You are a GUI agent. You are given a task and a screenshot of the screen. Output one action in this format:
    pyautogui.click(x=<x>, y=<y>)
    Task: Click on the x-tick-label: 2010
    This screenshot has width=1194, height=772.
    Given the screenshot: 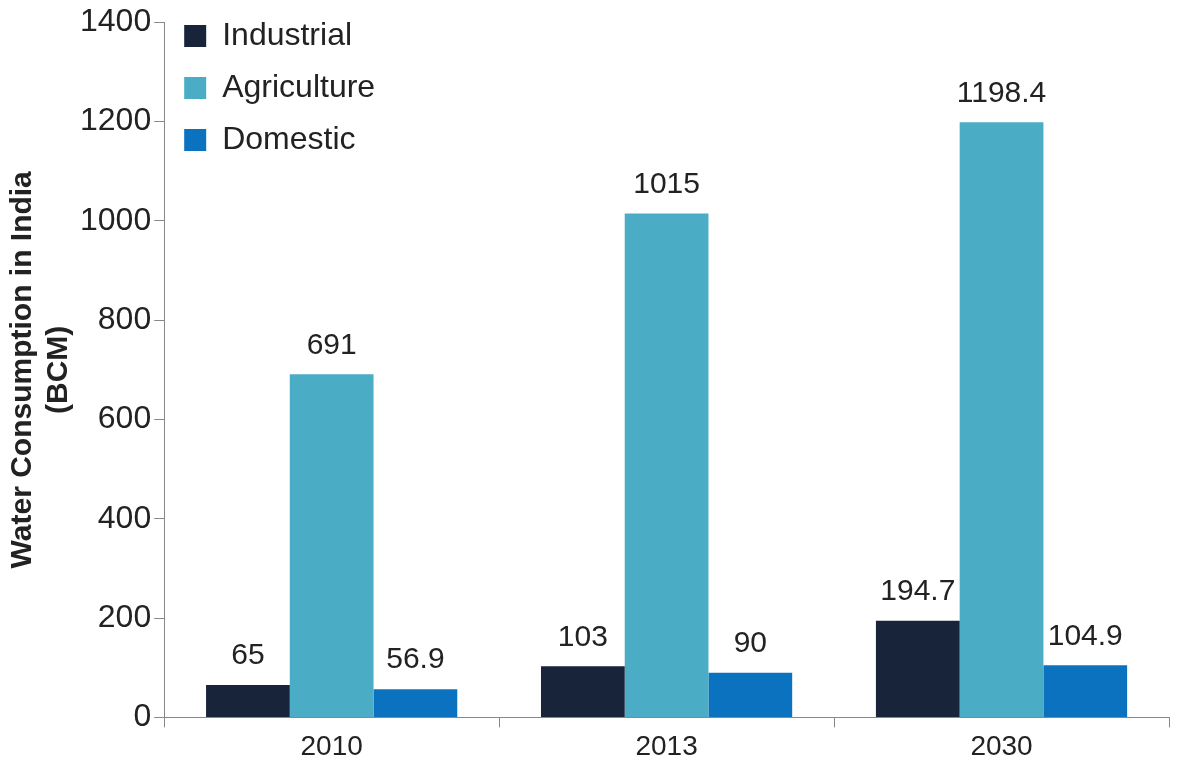 What is the action you would take?
    pyautogui.click(x=331, y=745)
    